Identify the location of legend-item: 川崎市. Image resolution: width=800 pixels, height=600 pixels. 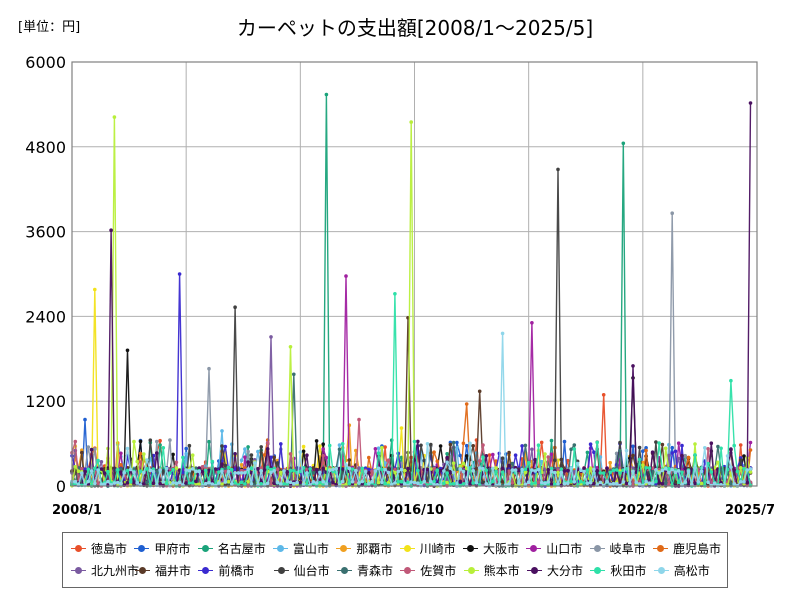
(429, 548).